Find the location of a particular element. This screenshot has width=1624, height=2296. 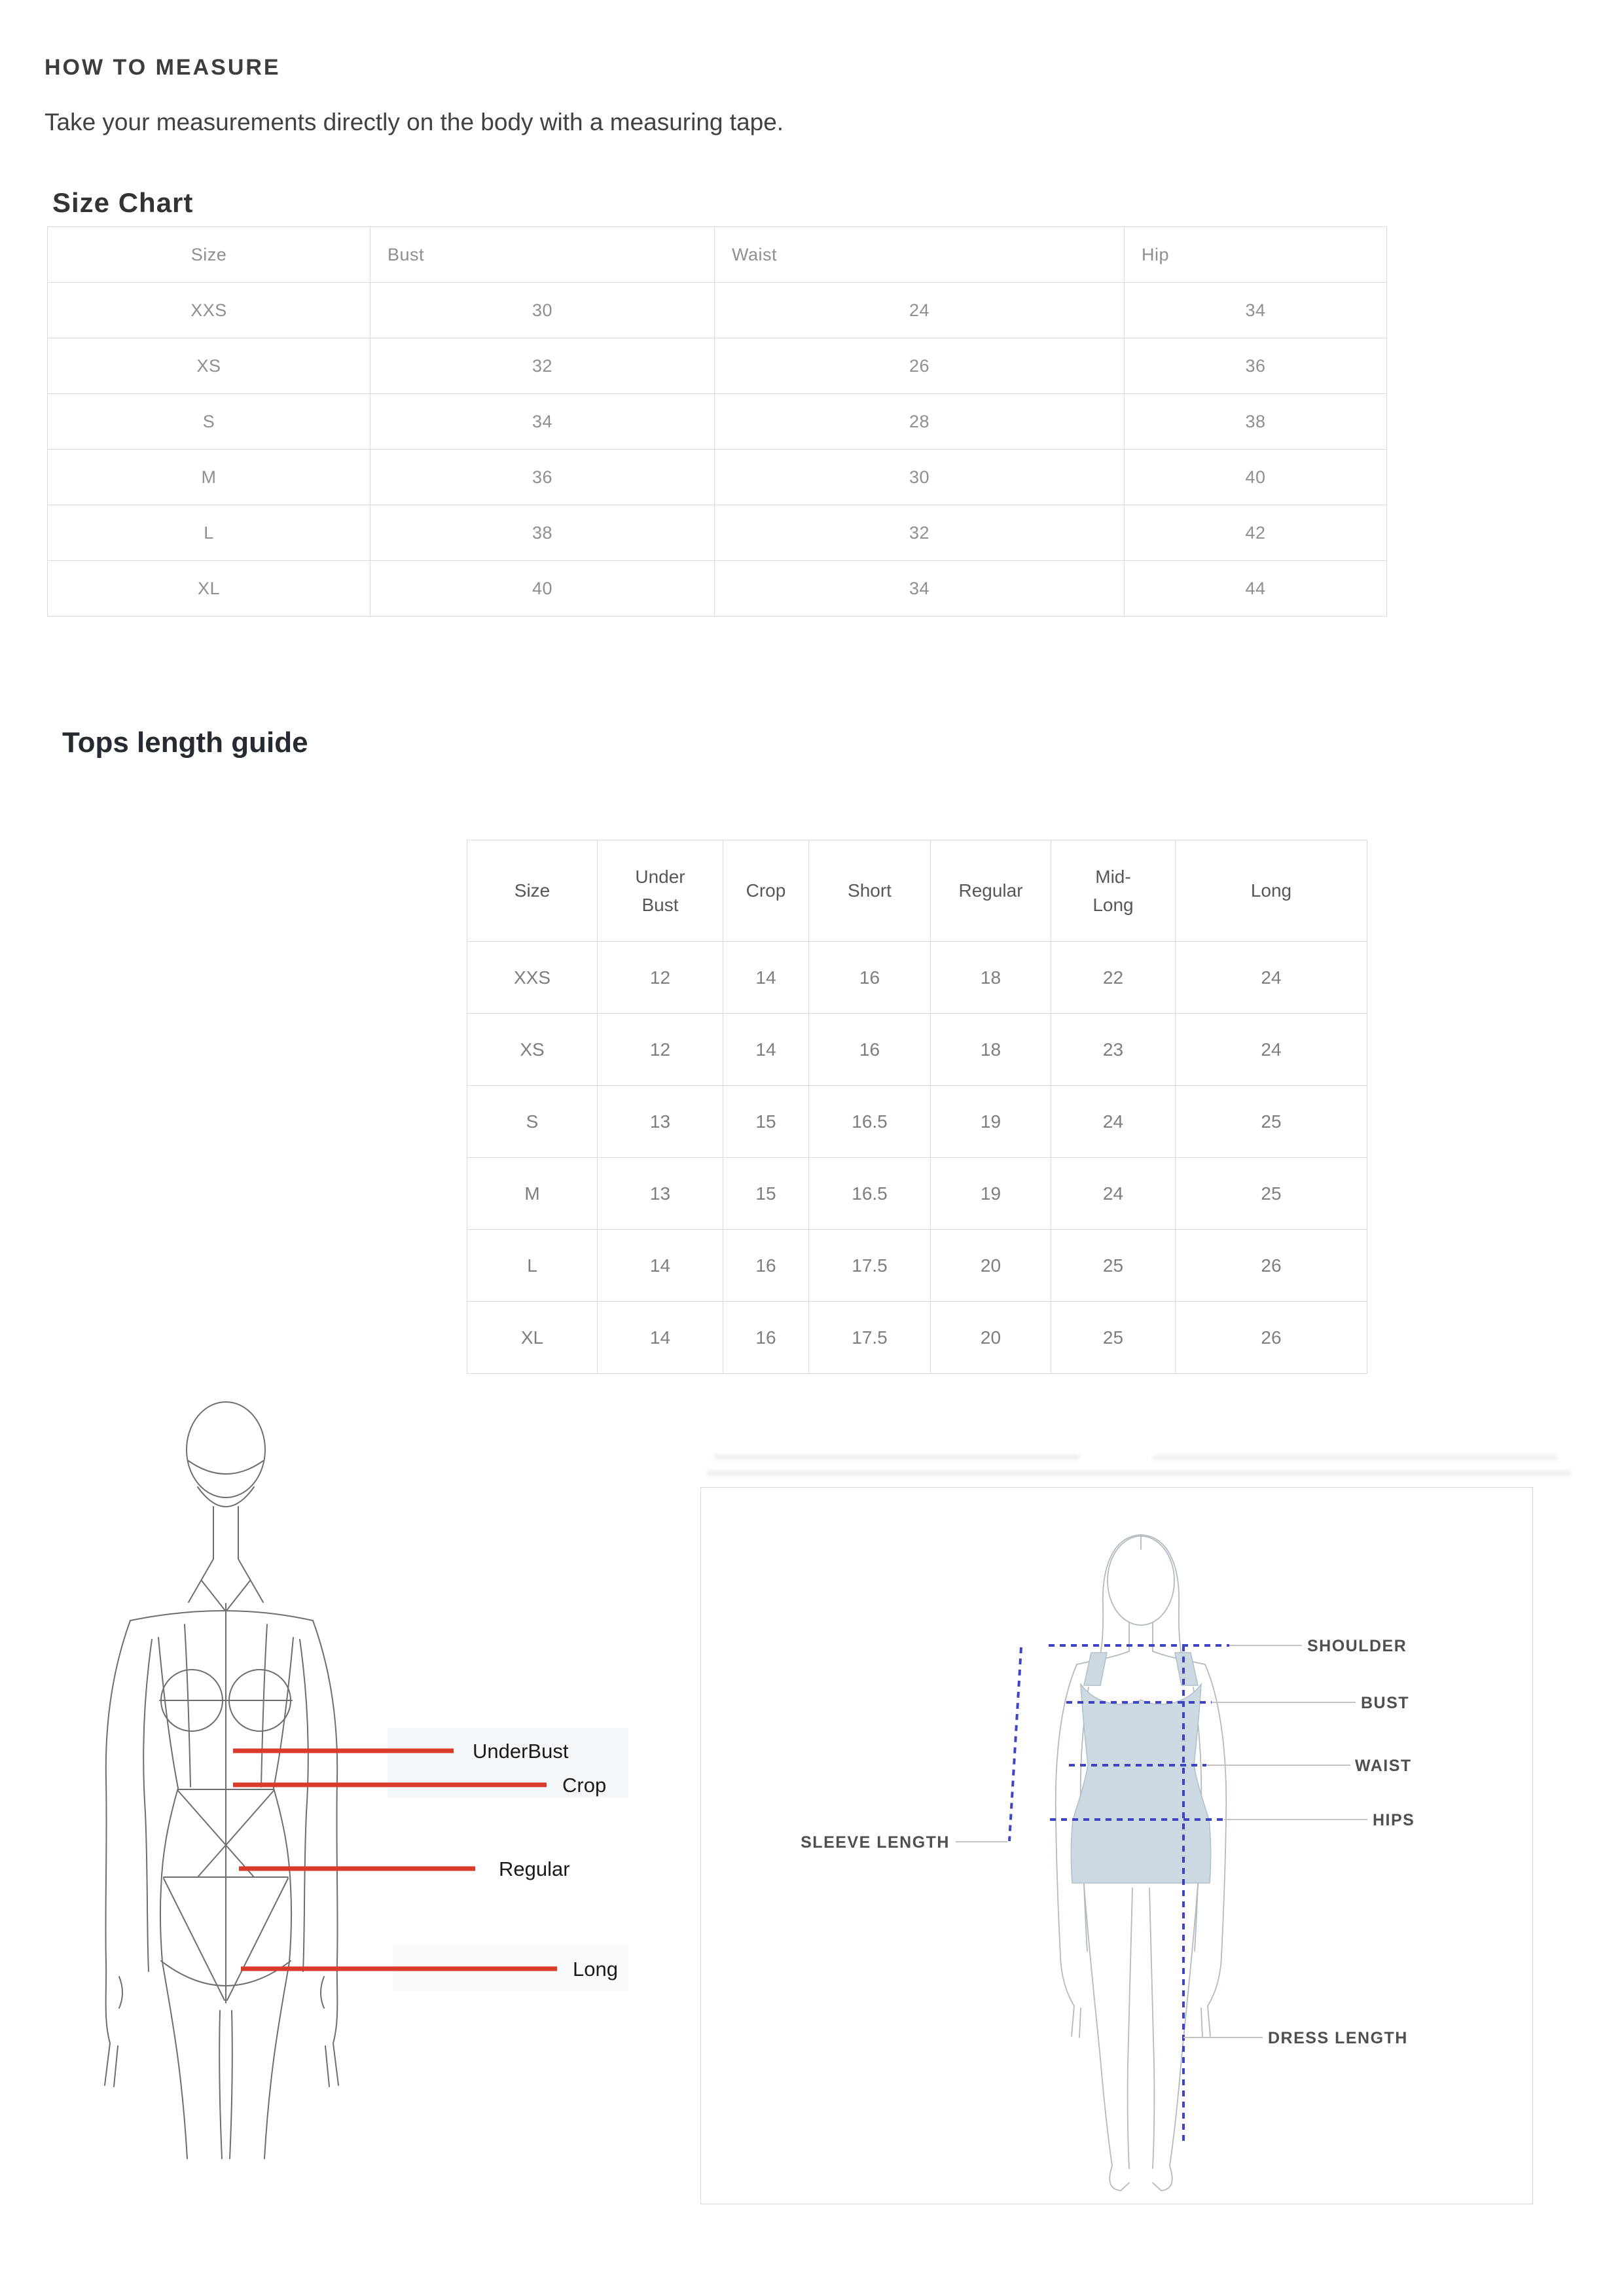

size-cell: XXS is located at coordinates (532, 977).